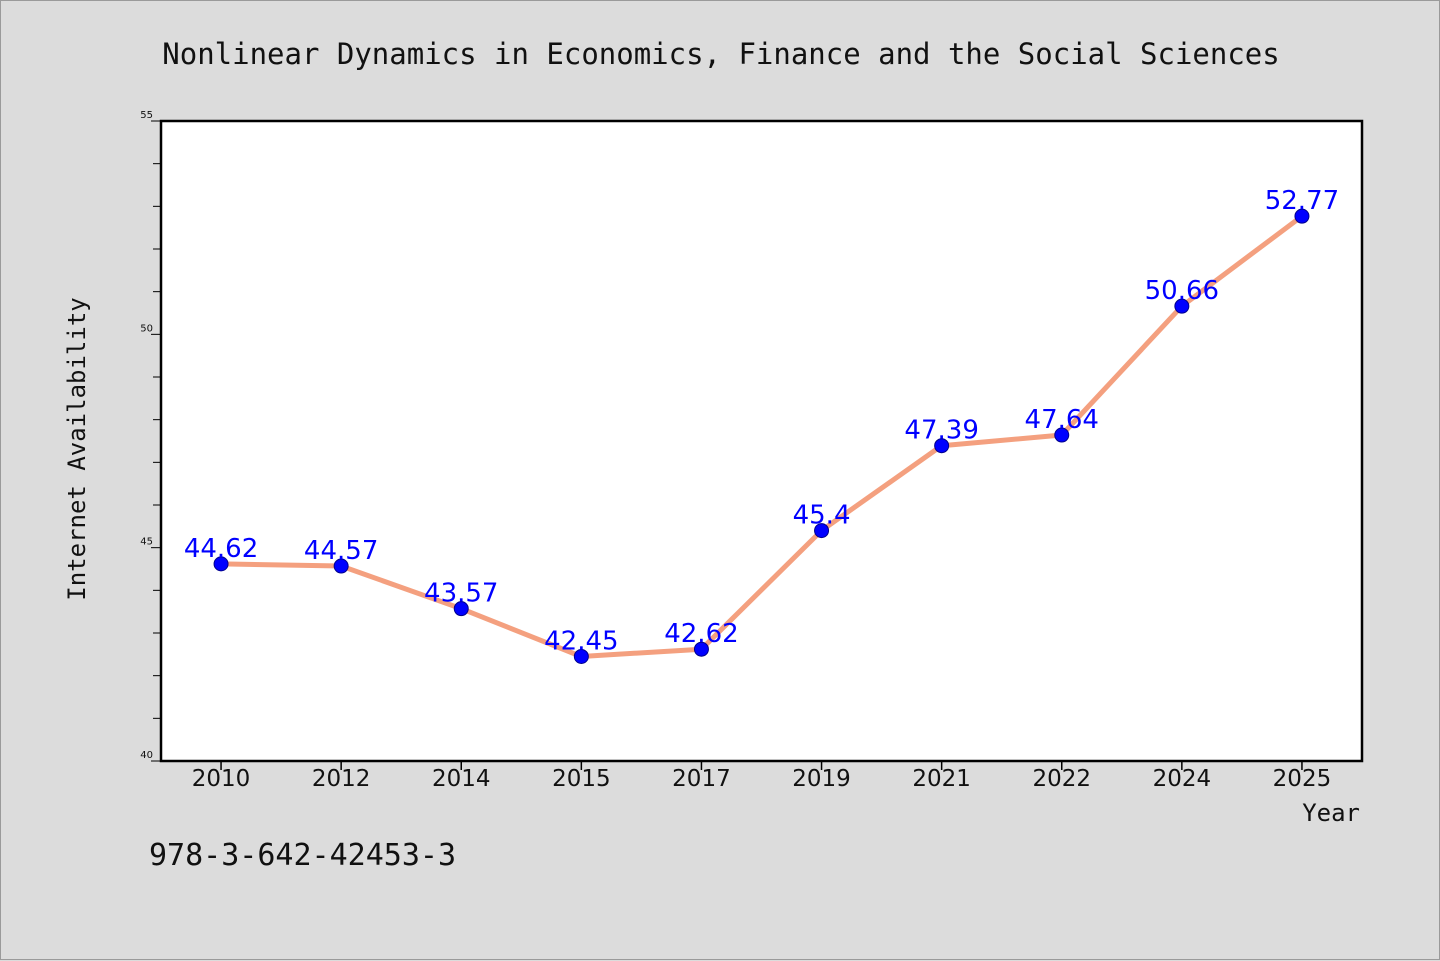 This screenshot has width=1440, height=961. Describe the element at coordinates (1062, 420) in the screenshot. I see `data-label: 47.64` at that location.